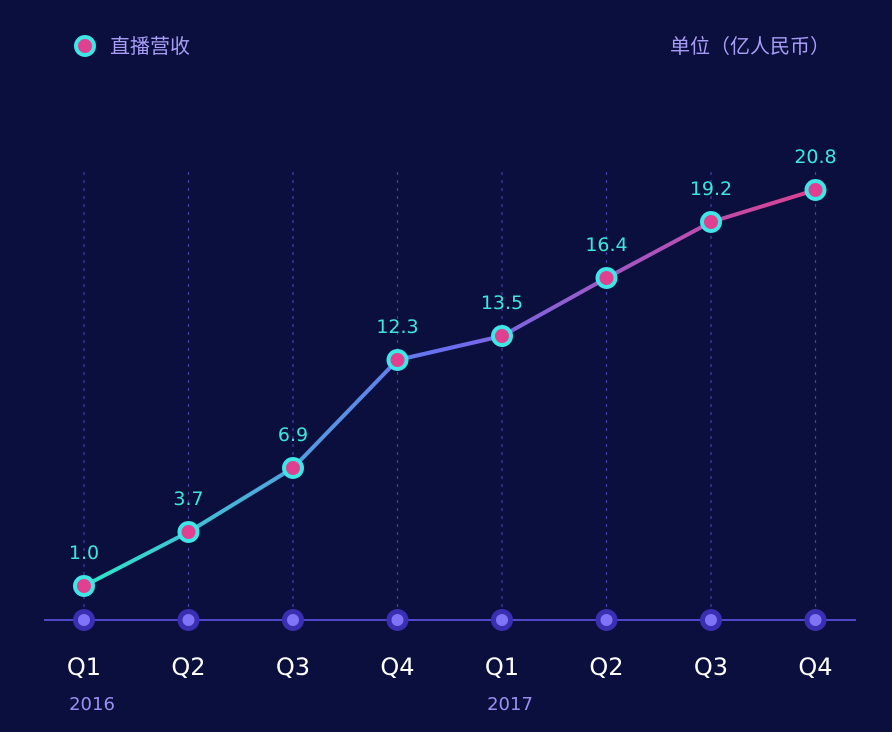 Image resolution: width=892 pixels, height=732 pixels. I want to click on x-tick-labels: Q1 Q2 Q3 Q4 Q1 Q2 Q3 Q4, so click(450, 667).